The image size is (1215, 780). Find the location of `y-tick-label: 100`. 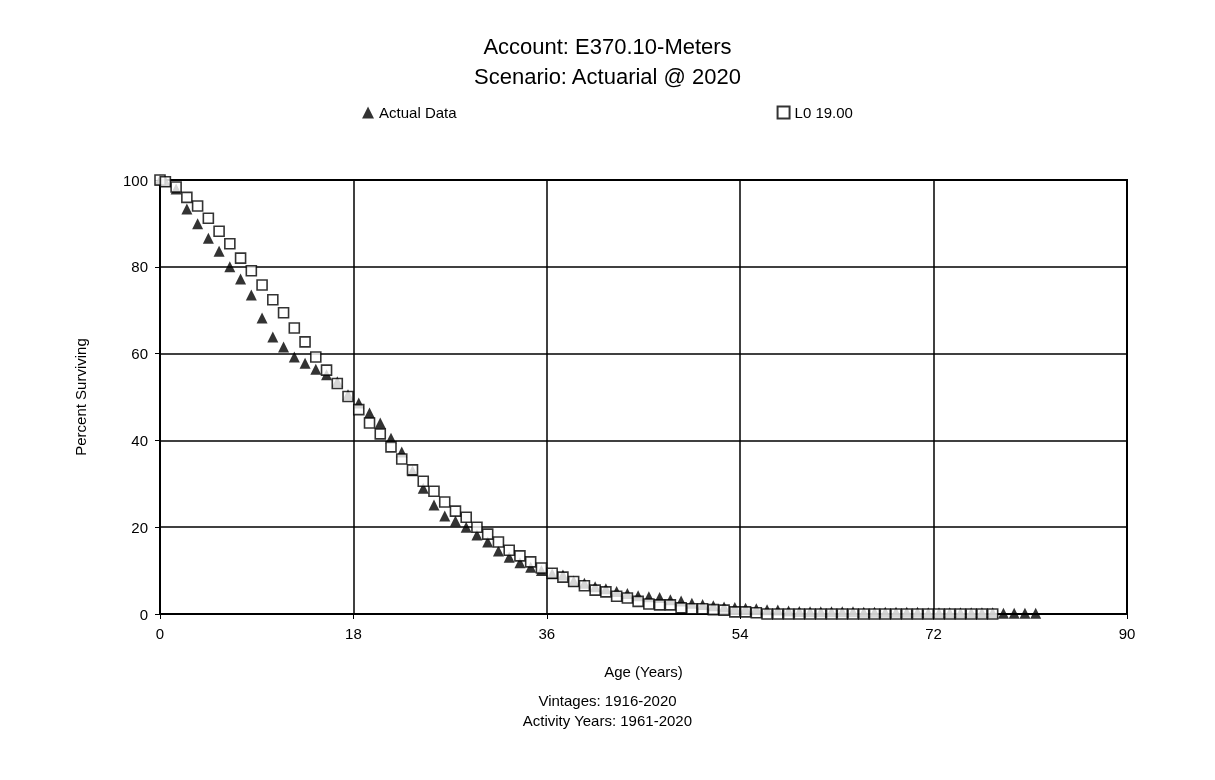

y-tick-label: 100 is located at coordinates (135, 180).